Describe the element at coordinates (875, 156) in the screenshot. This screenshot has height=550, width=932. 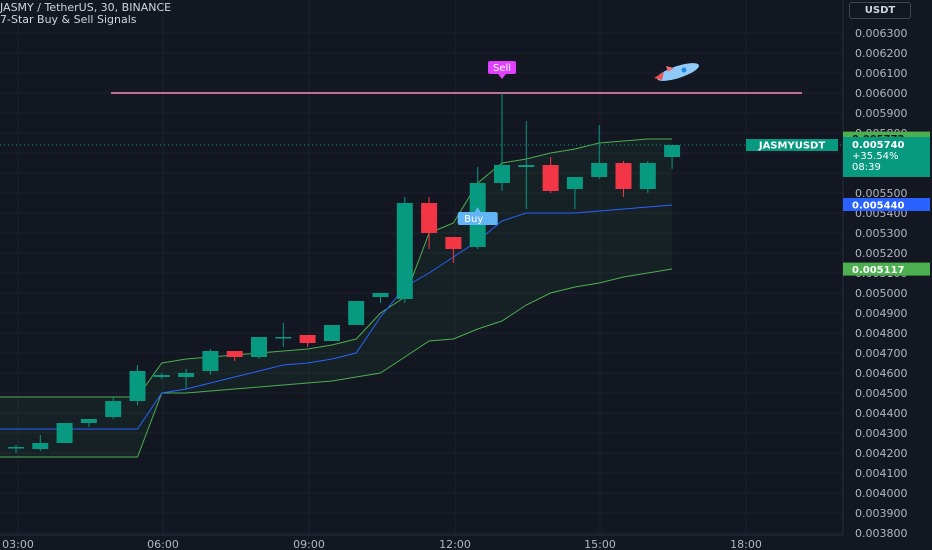
I see `change-pct-label: +35.54%` at that location.